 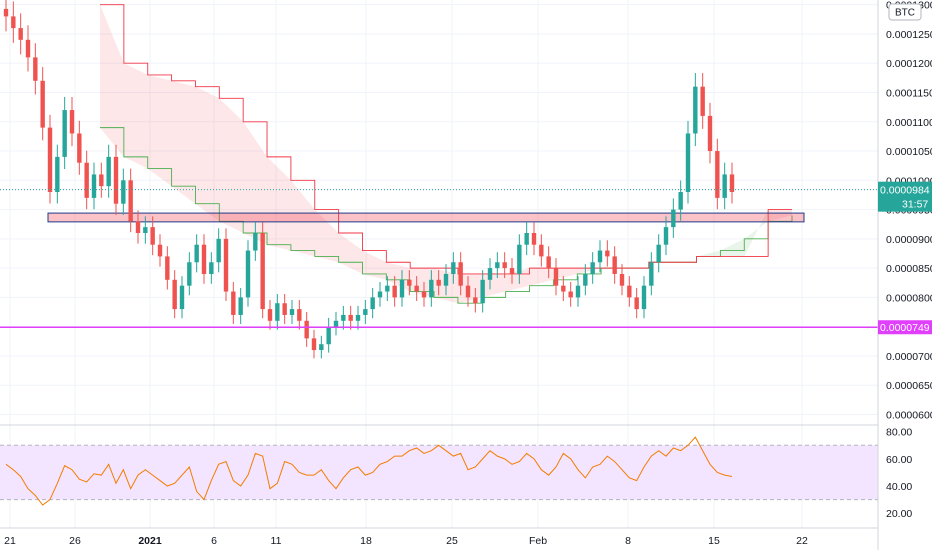 I want to click on rsi-axis: 80.00 60.00 40.00 20.00, so click(x=899, y=473).